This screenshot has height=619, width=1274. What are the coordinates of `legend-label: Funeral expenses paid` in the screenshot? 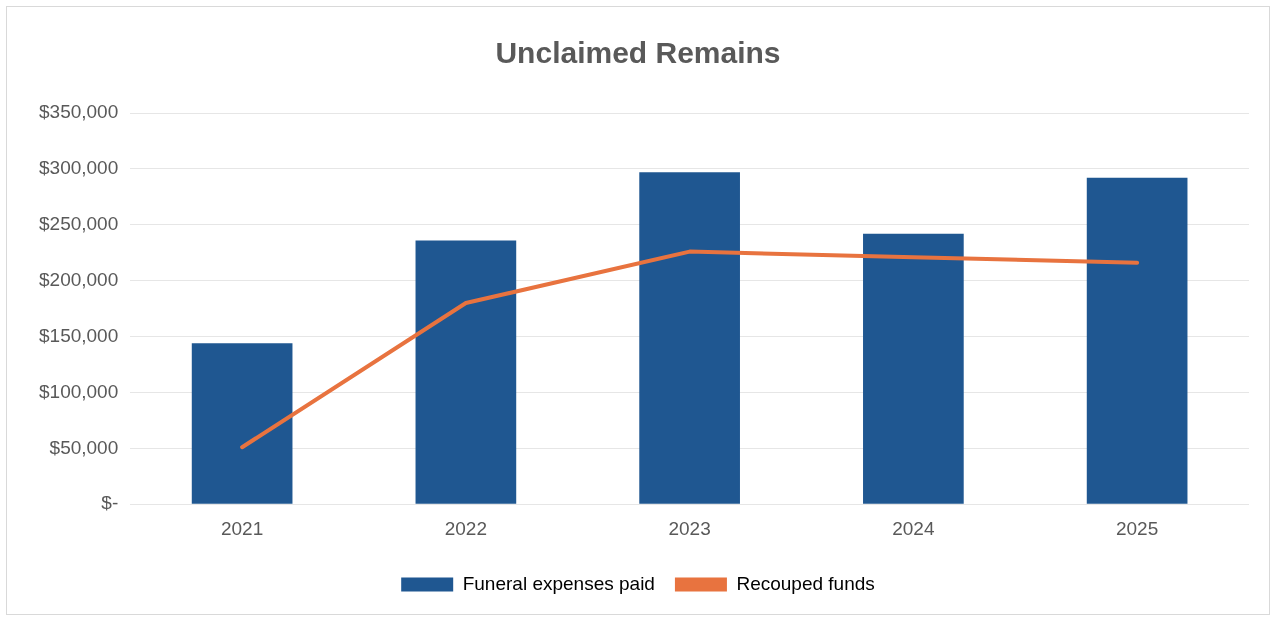 It's located at (558, 583).